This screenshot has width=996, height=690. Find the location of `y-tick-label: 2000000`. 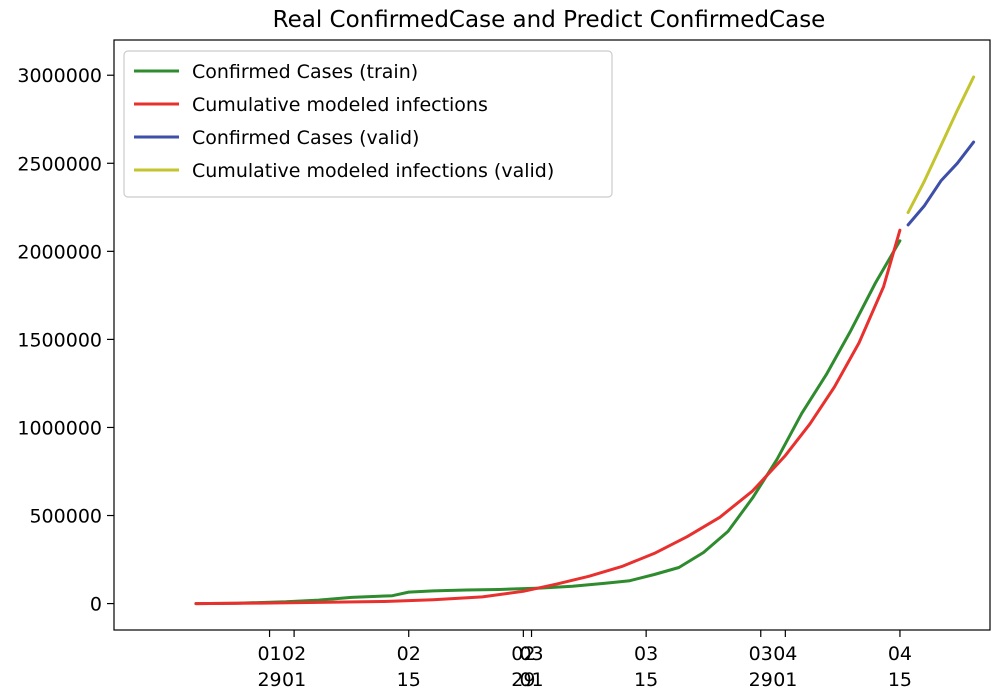

y-tick-label: 2000000 is located at coordinates (59, 252).